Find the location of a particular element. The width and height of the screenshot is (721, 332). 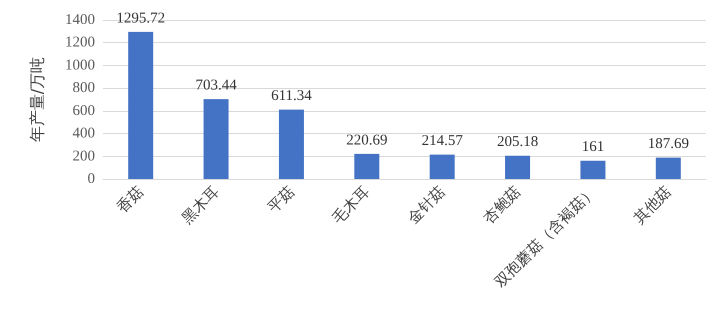

y-tick-label: 1200 is located at coordinates (80, 42).